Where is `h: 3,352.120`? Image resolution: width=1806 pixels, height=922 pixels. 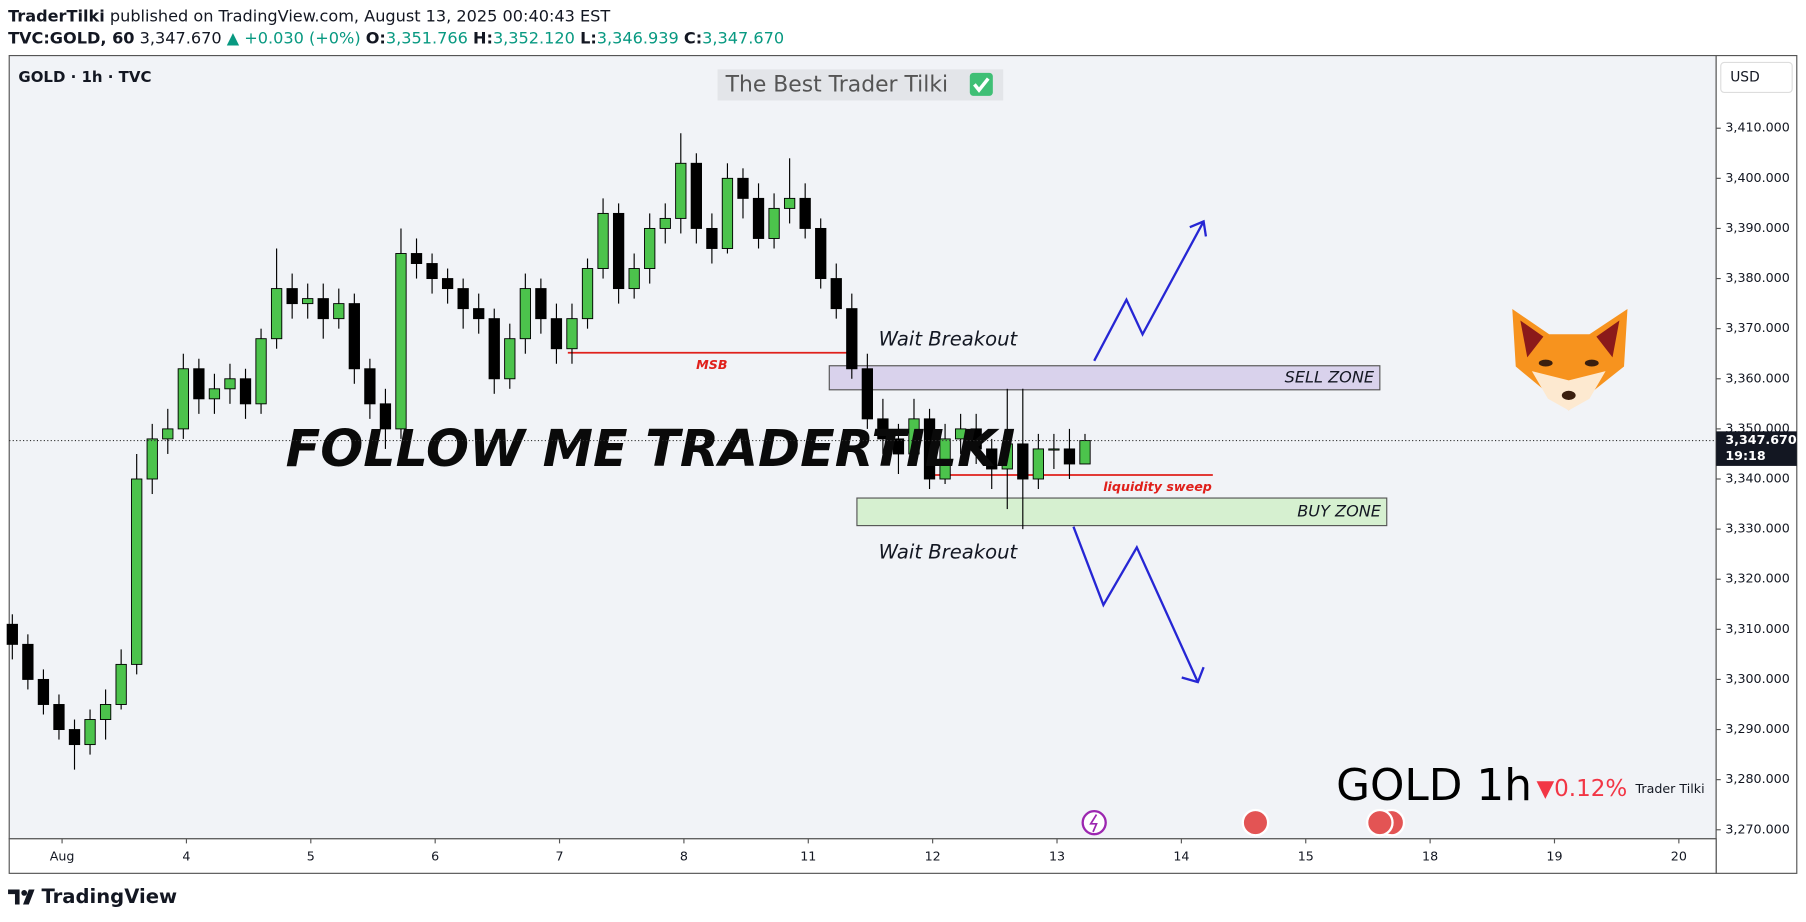
h: 3,352.120 is located at coordinates (534, 37).